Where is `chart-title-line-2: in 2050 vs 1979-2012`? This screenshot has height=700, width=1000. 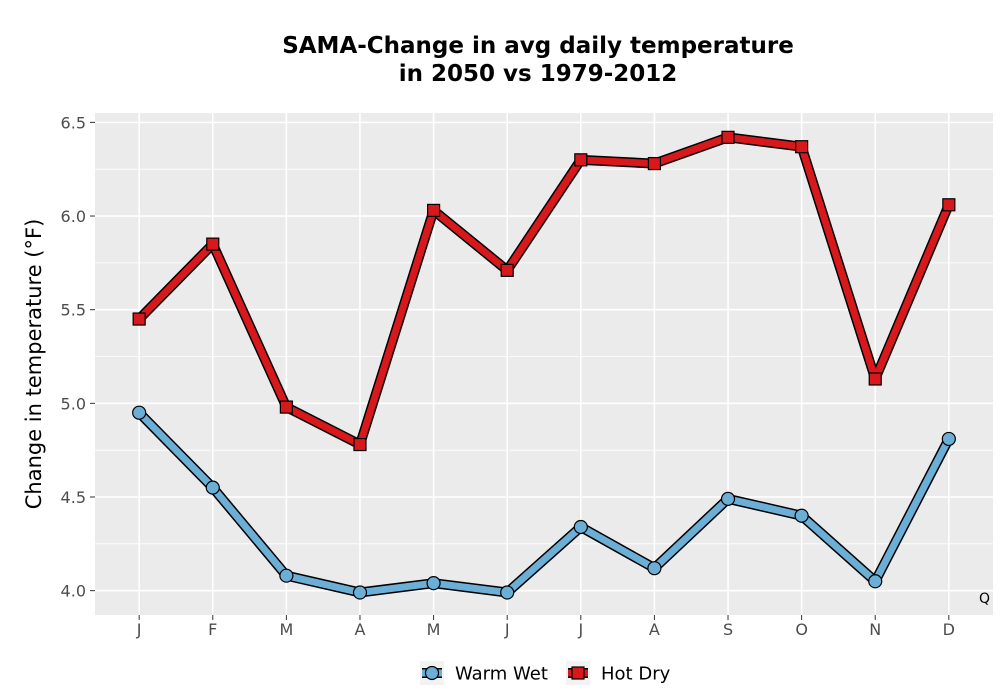
chart-title-line-2: in 2050 vs 1979-2012 is located at coordinates (538, 74).